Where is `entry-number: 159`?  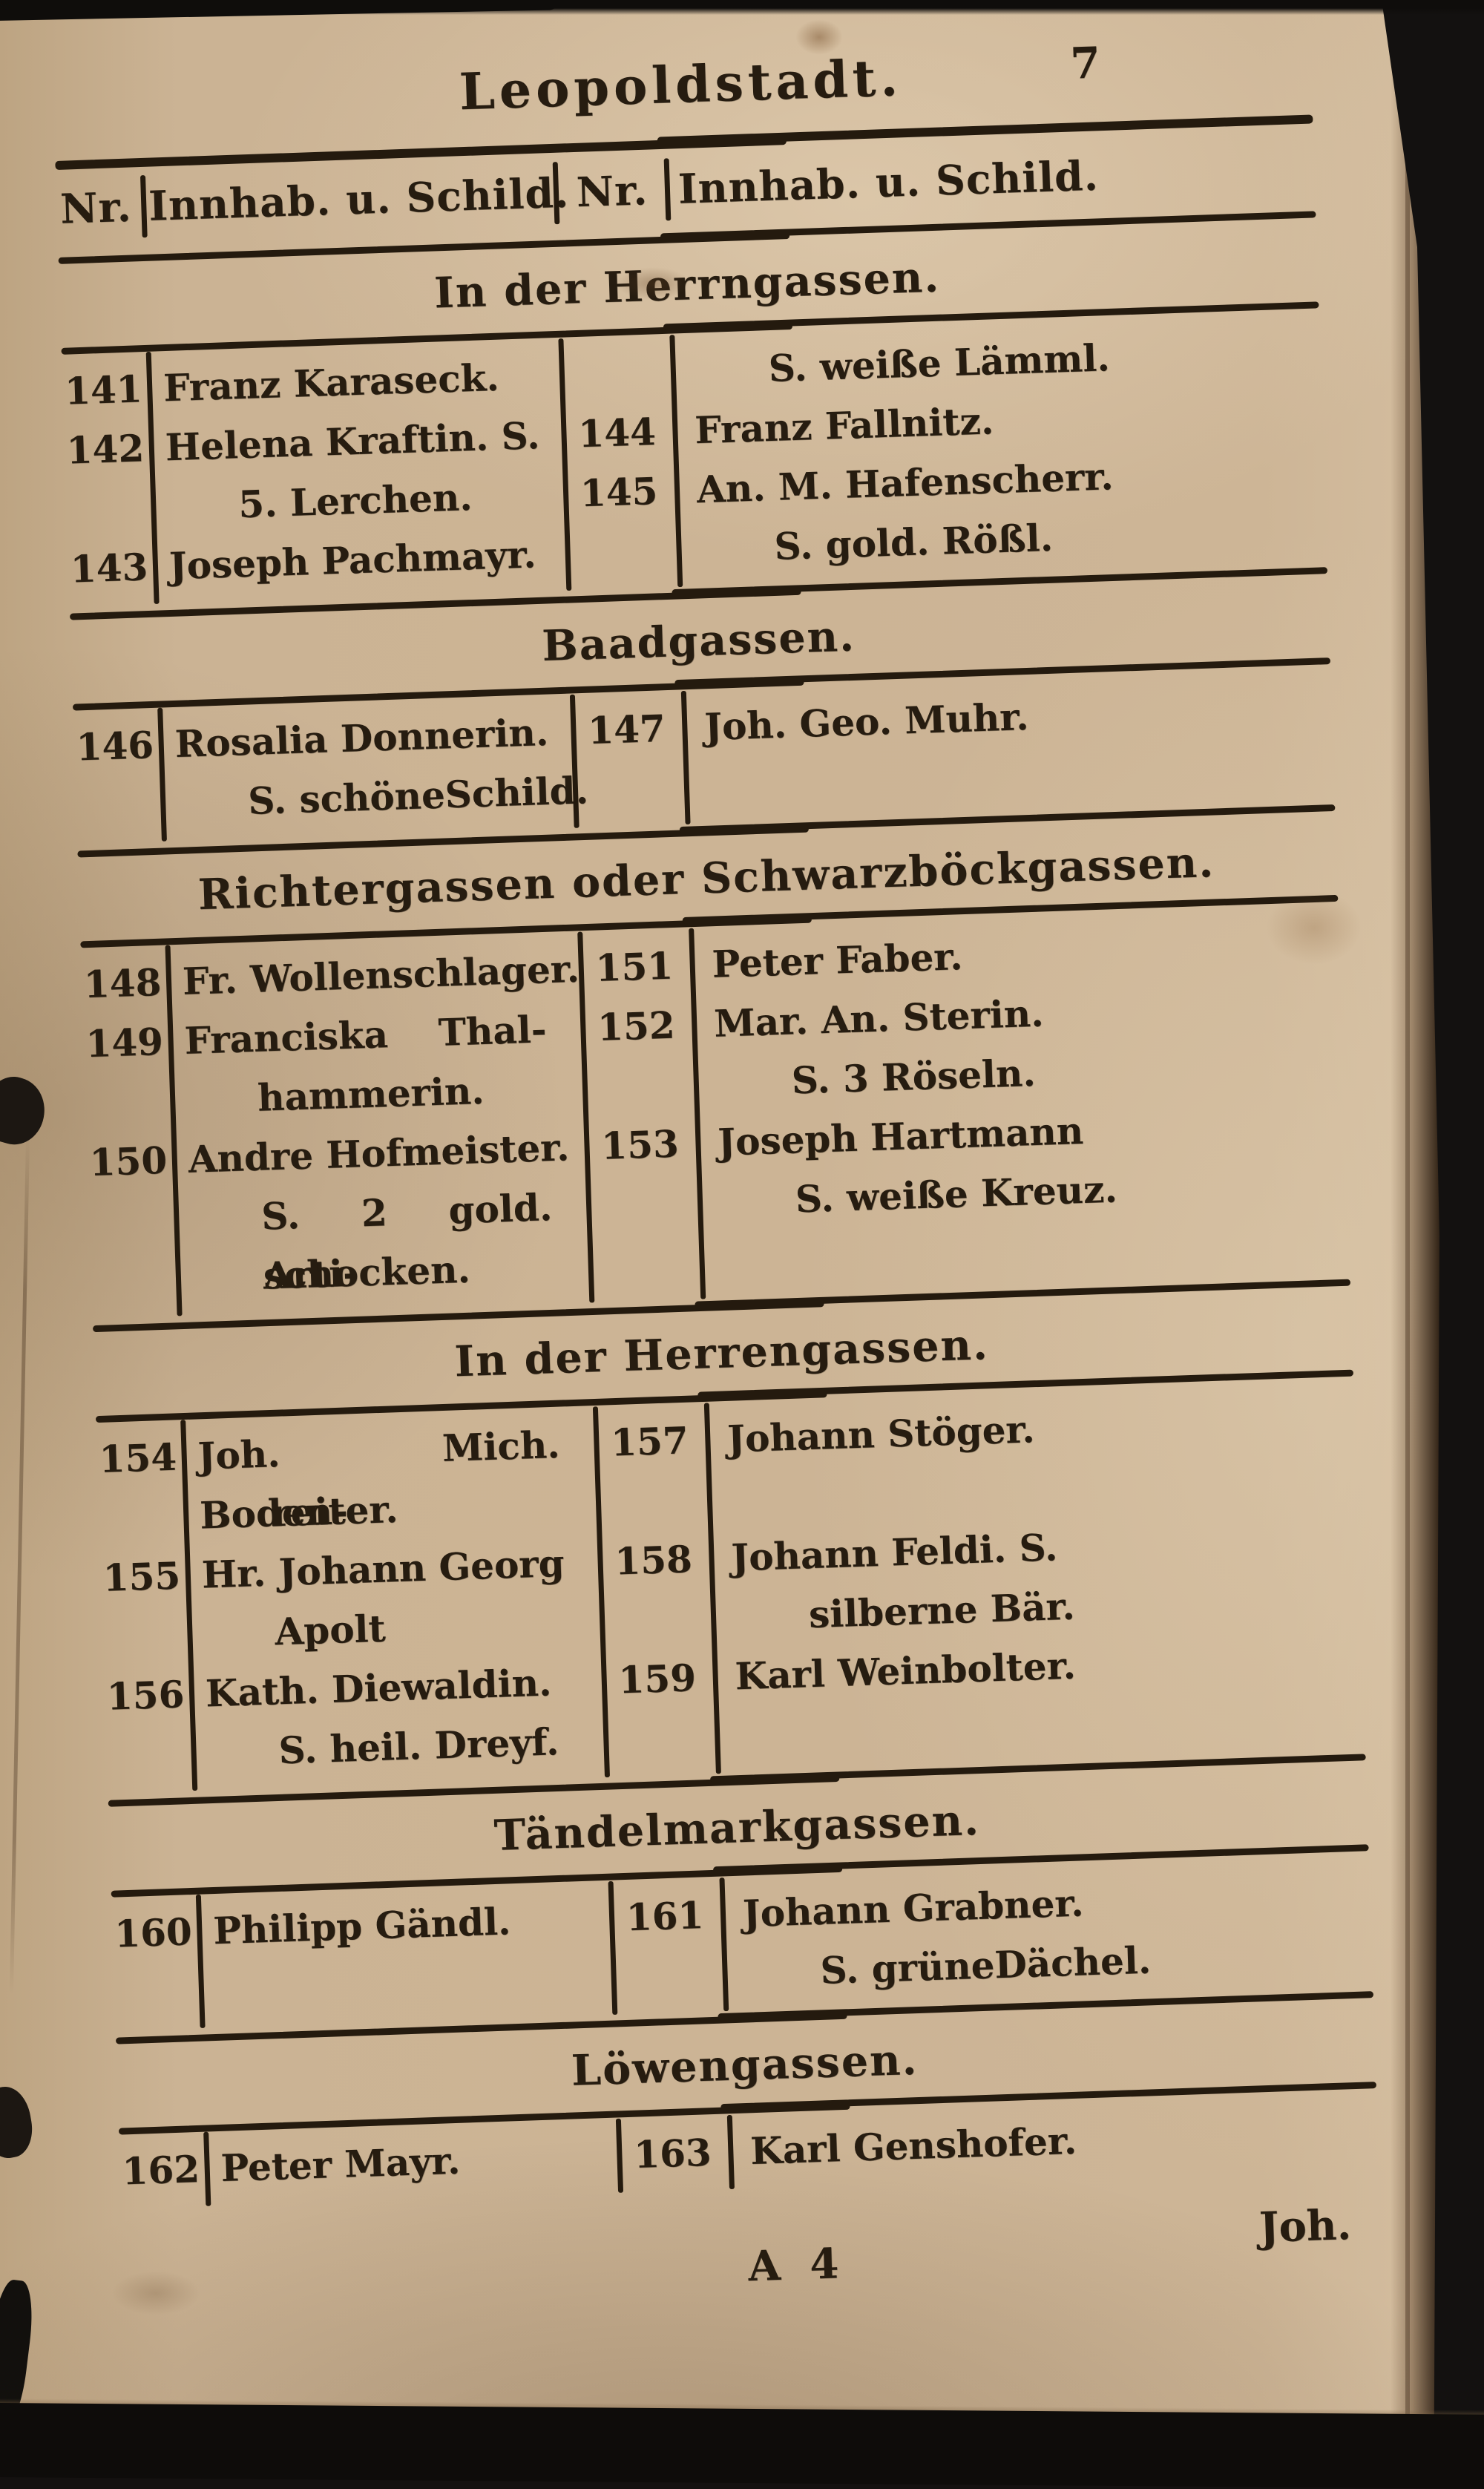
entry-number: 159 is located at coordinates (657, 1679).